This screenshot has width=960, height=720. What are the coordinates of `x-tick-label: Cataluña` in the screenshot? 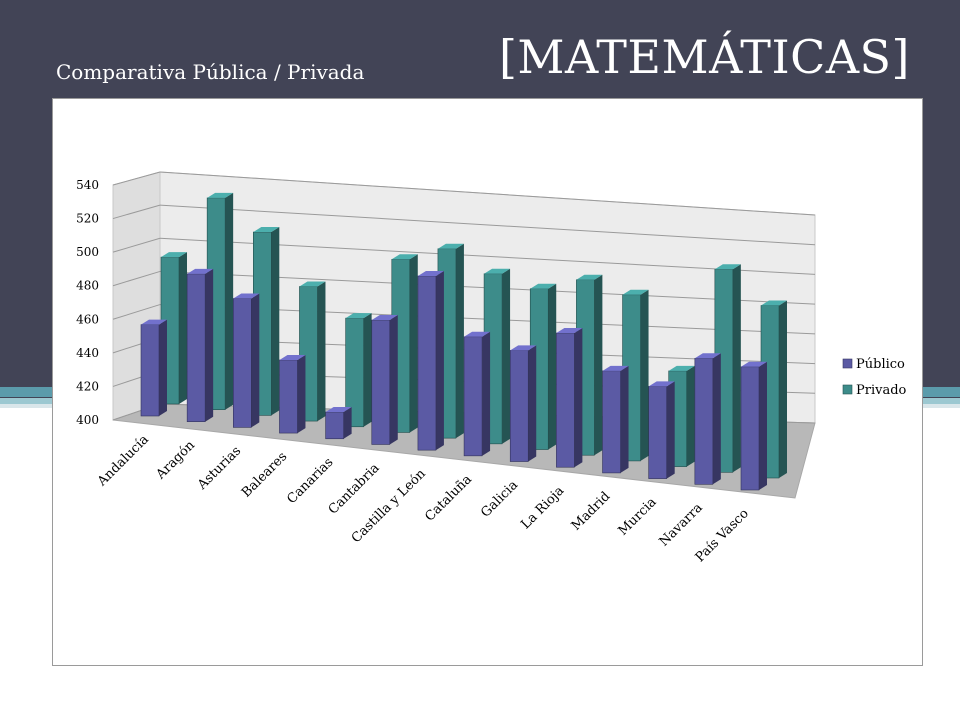 It's located at (448, 498).